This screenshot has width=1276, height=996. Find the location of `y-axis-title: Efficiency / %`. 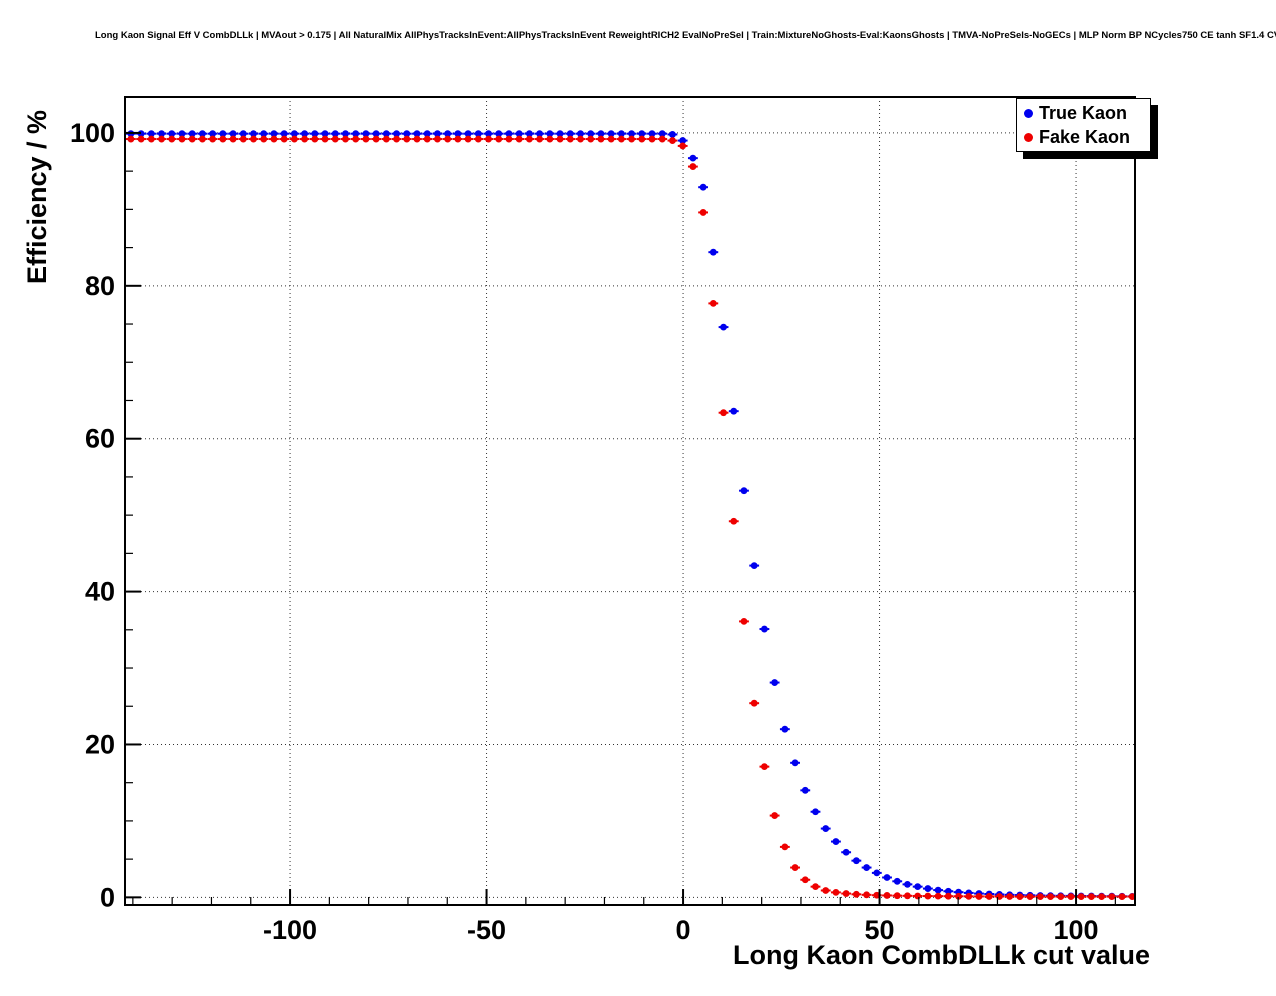

y-axis-title: Efficiency / % is located at coordinates (37, 196).